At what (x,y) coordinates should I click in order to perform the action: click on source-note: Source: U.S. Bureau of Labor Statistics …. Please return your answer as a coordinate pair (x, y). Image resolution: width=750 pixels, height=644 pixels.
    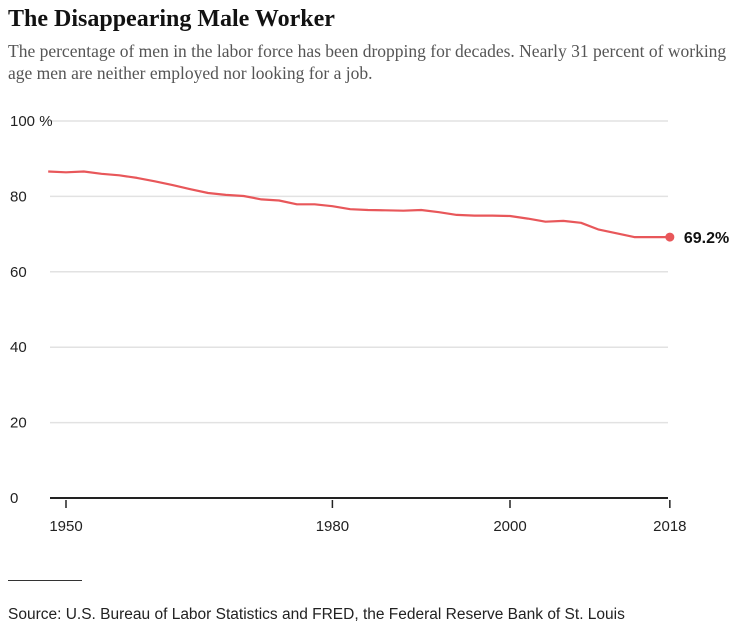
    Looking at the image, I should click on (316, 614).